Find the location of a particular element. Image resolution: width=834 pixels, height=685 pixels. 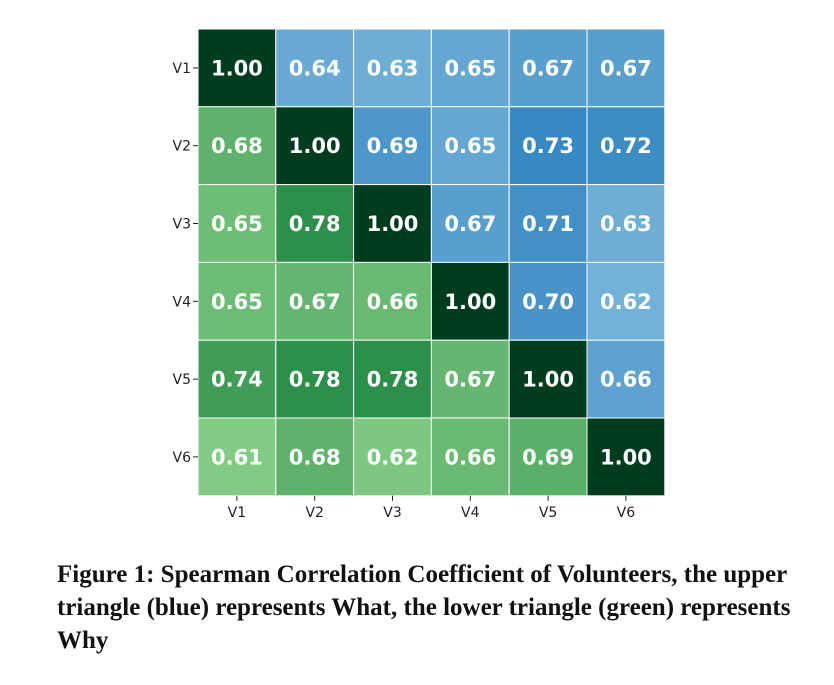

heatmap-cell-V4-V6 is located at coordinates (626, 301).